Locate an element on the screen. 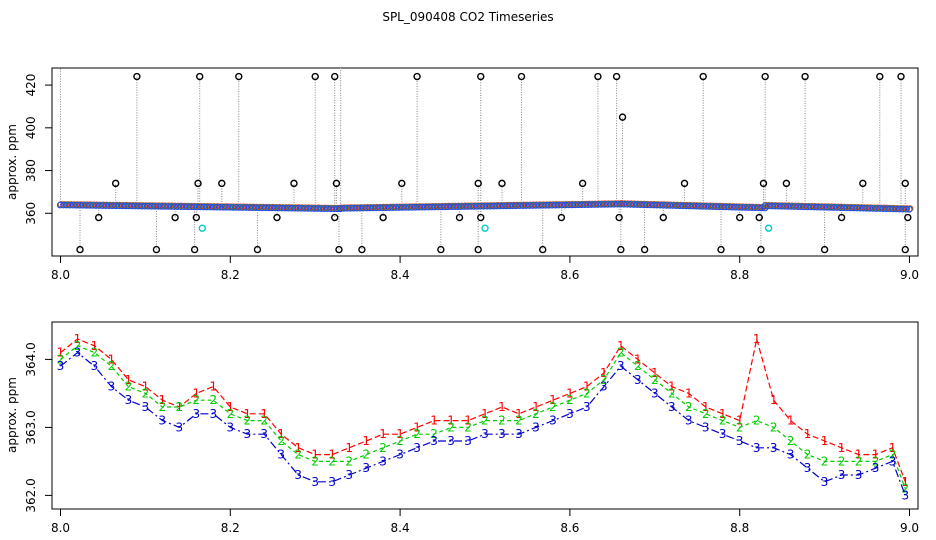 The image size is (936, 540). bottom-y-tick-label: 362.0 is located at coordinates (31, 495).